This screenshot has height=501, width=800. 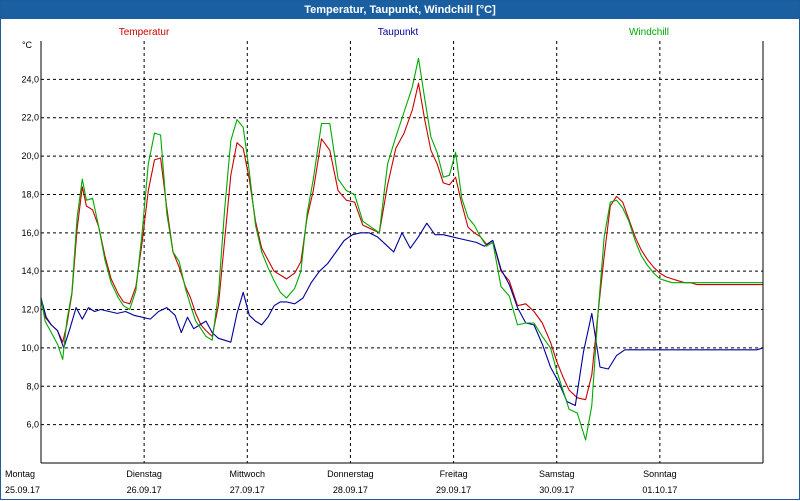 I want to click on legend: Temperatur Taupunkt Windchill, so click(x=394, y=32).